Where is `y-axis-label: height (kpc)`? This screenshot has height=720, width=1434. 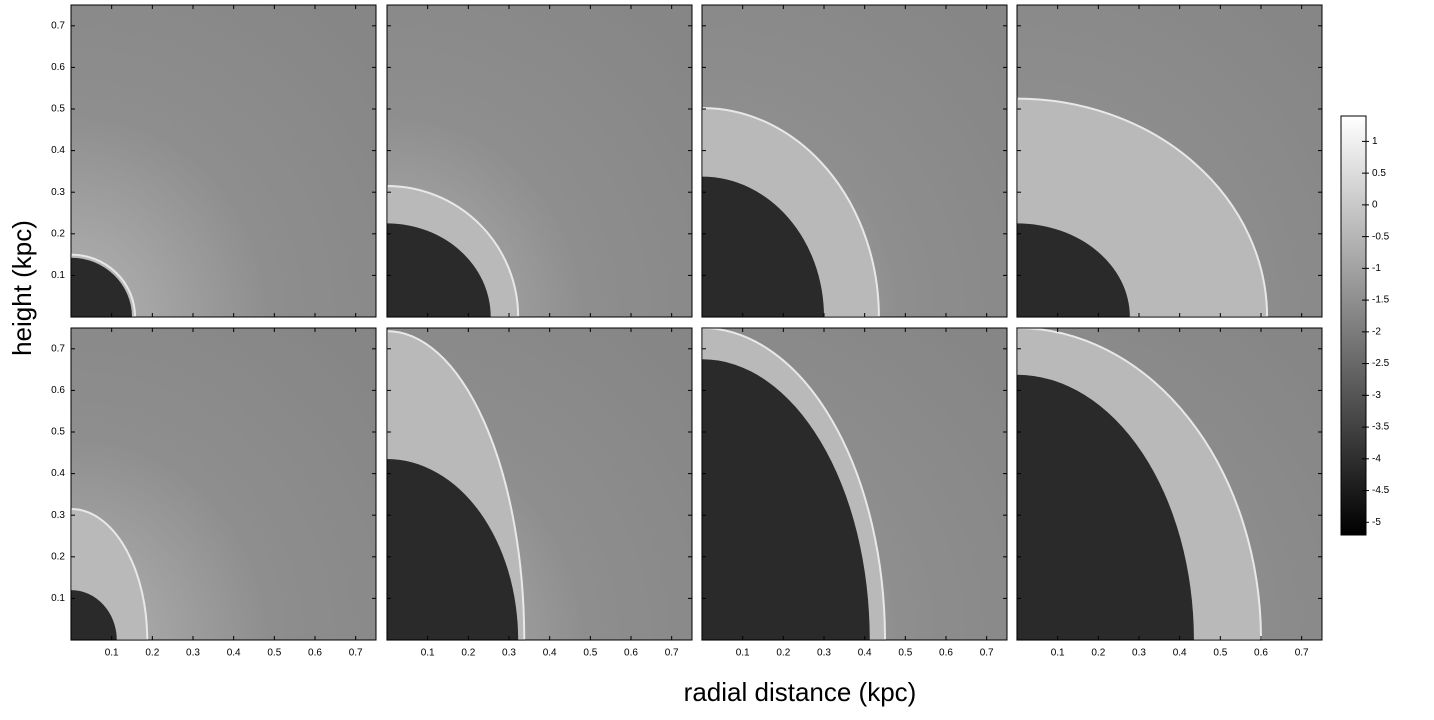
y-axis-label: height (kpc) is located at coordinates (22, 288).